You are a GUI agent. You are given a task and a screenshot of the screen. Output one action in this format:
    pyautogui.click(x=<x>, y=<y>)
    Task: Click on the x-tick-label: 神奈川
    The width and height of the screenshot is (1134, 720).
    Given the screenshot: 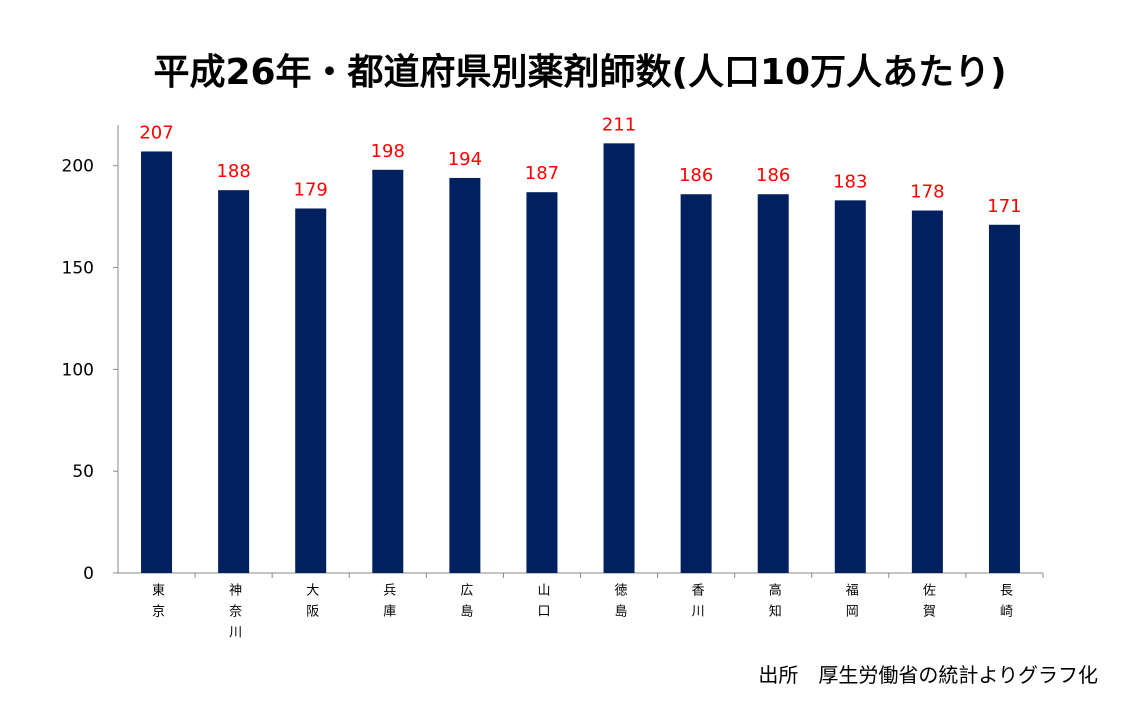 What is the action you would take?
    pyautogui.click(x=234, y=614)
    